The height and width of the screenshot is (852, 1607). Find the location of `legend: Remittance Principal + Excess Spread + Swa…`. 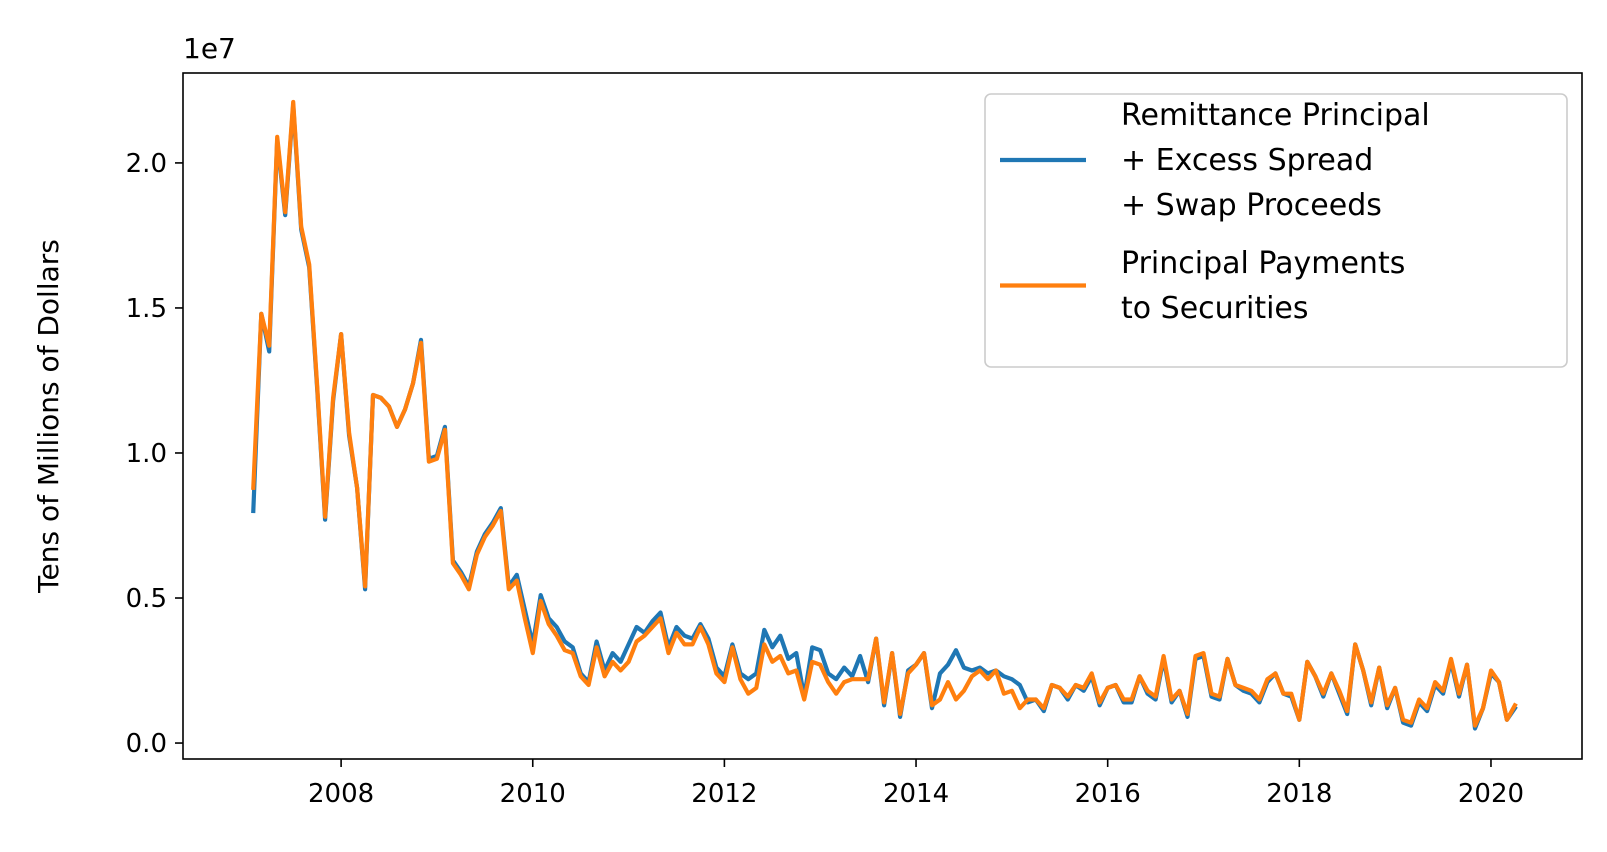

legend: Remittance Principal + Excess Spread + Swa… is located at coordinates (1276, 230).